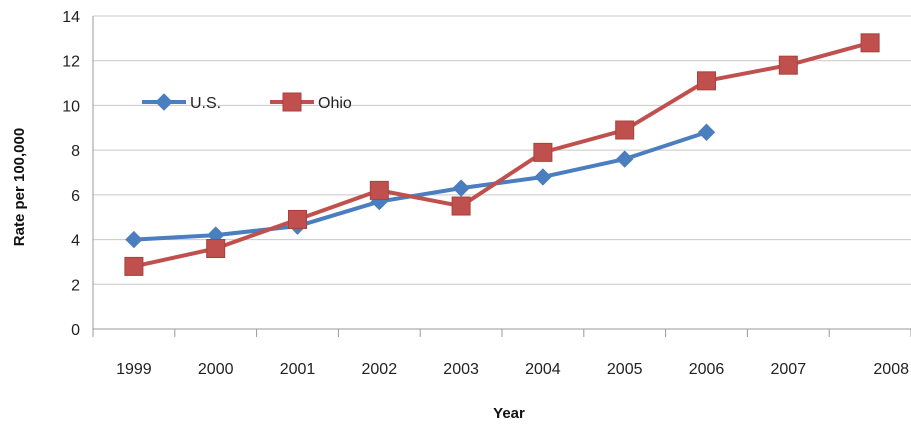 The width and height of the screenshot is (911, 426). I want to click on x-tick-labels: 1999 2000 2001 2002 2003 2004 2005 2006 2007 2008, so click(512, 369).